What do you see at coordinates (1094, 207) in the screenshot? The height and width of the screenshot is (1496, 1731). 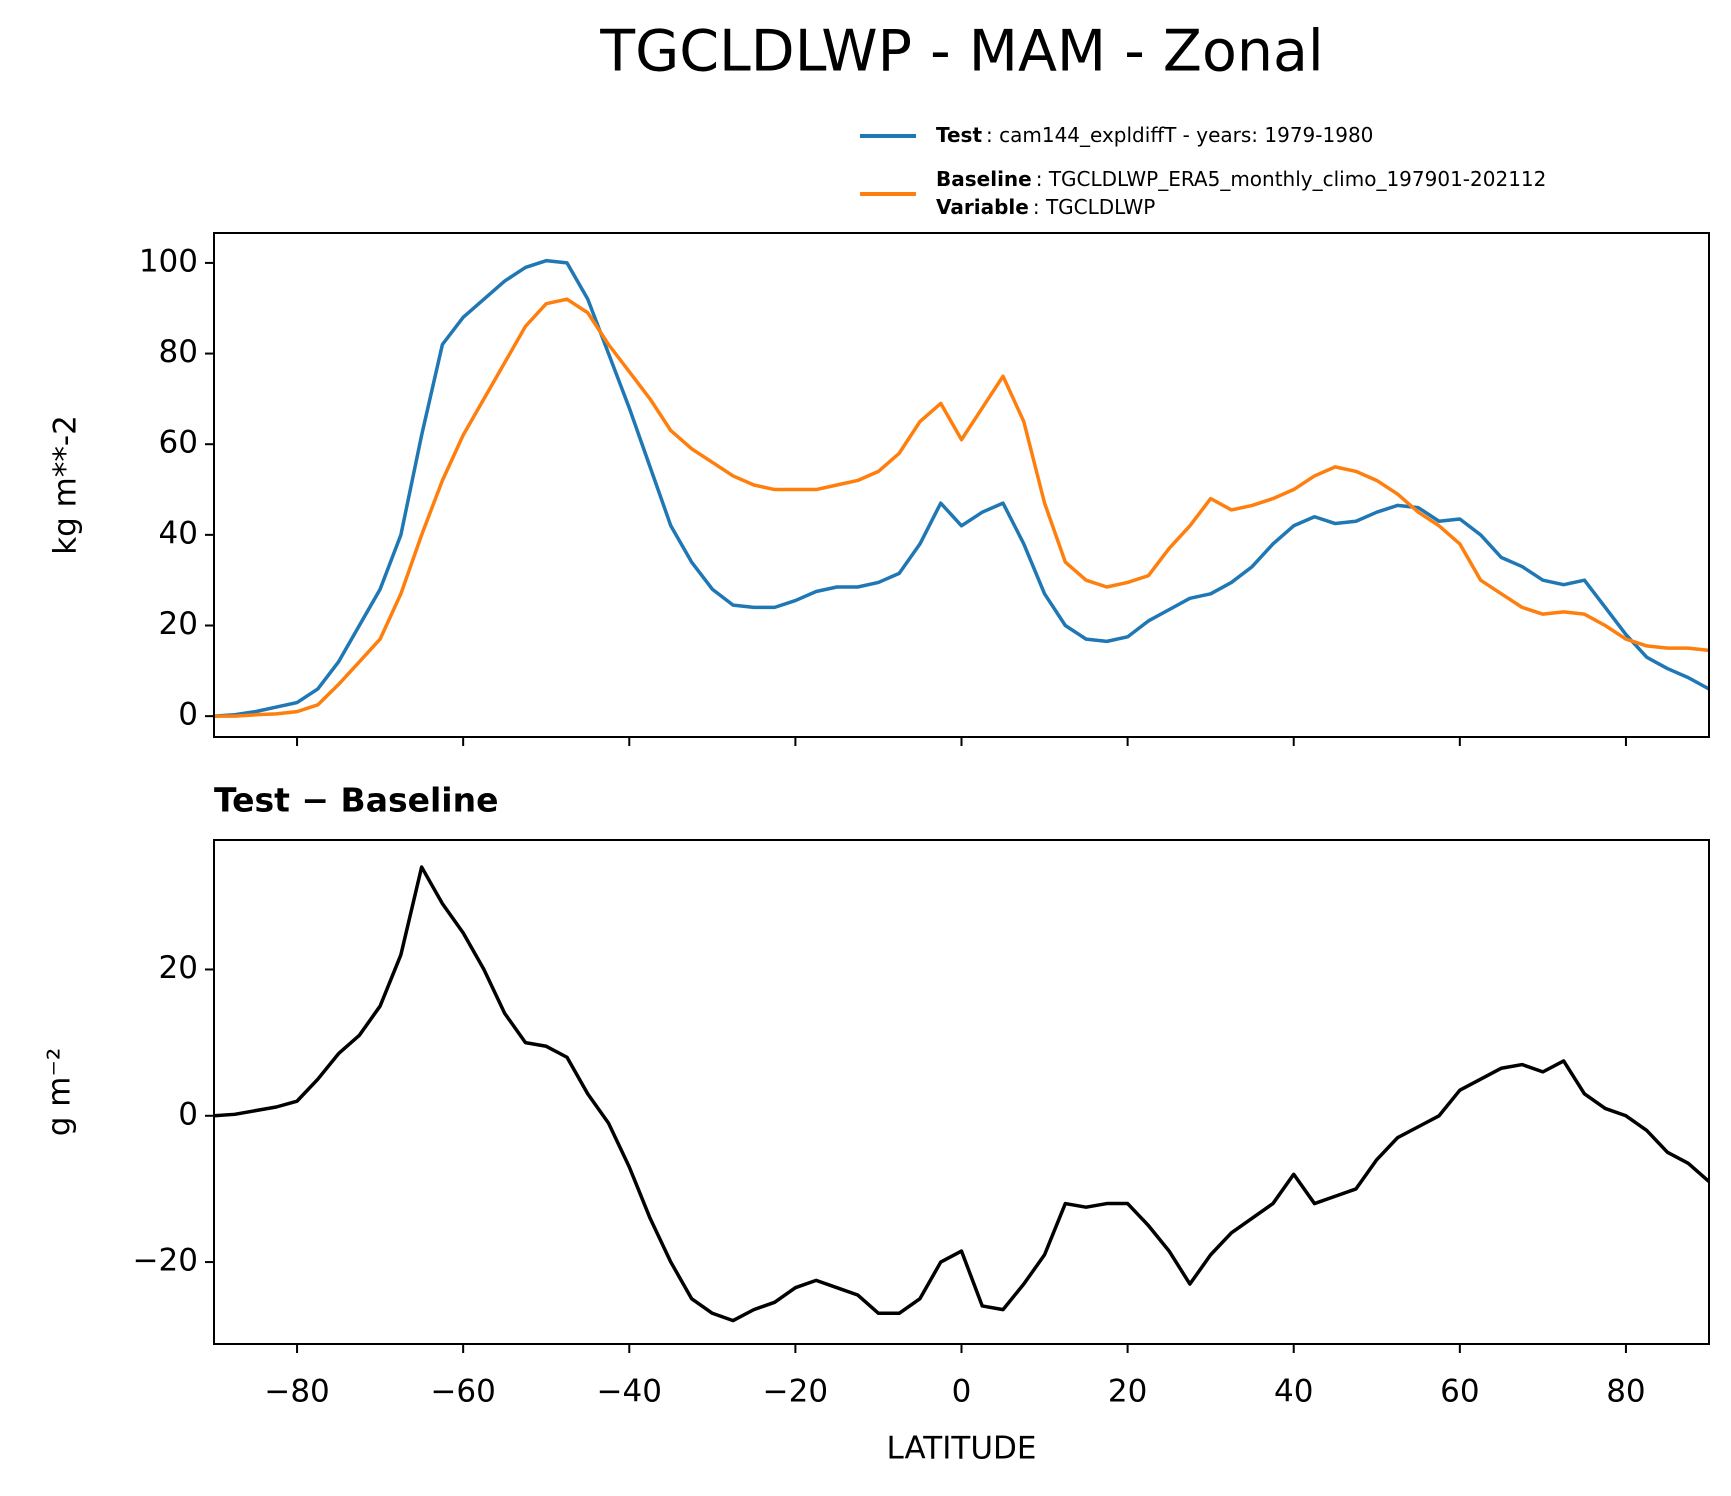 I see `legend-description: : TGCLDLWP` at bounding box center [1094, 207].